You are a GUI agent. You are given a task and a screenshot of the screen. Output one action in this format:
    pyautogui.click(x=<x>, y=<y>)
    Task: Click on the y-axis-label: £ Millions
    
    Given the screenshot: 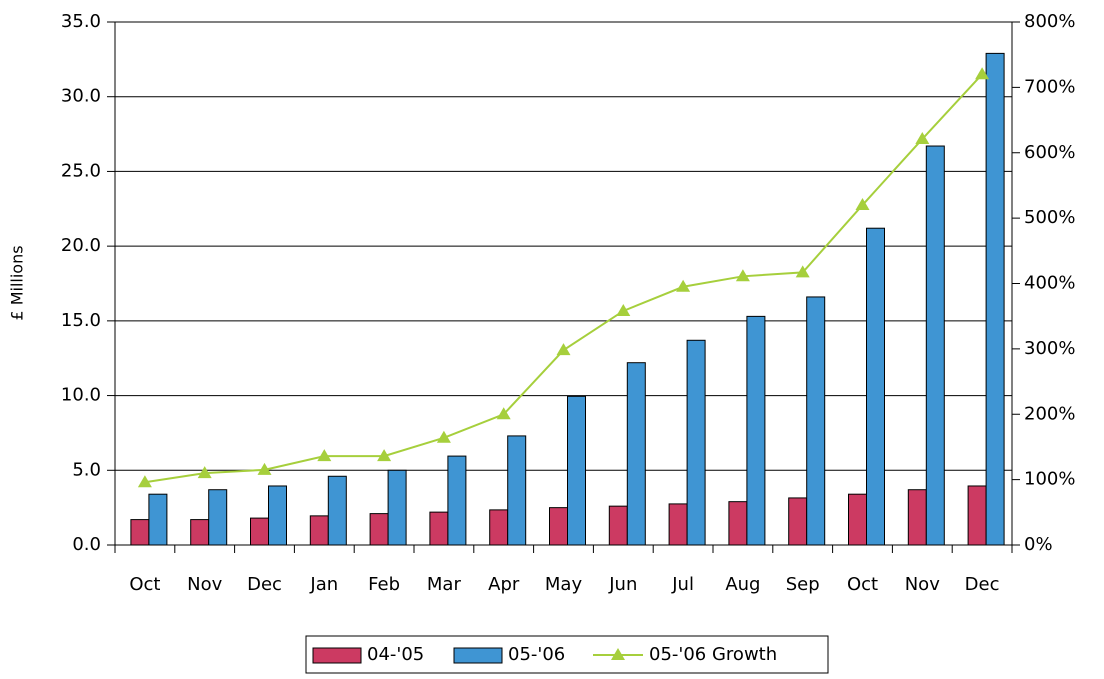 What is the action you would take?
    pyautogui.click(x=17, y=282)
    